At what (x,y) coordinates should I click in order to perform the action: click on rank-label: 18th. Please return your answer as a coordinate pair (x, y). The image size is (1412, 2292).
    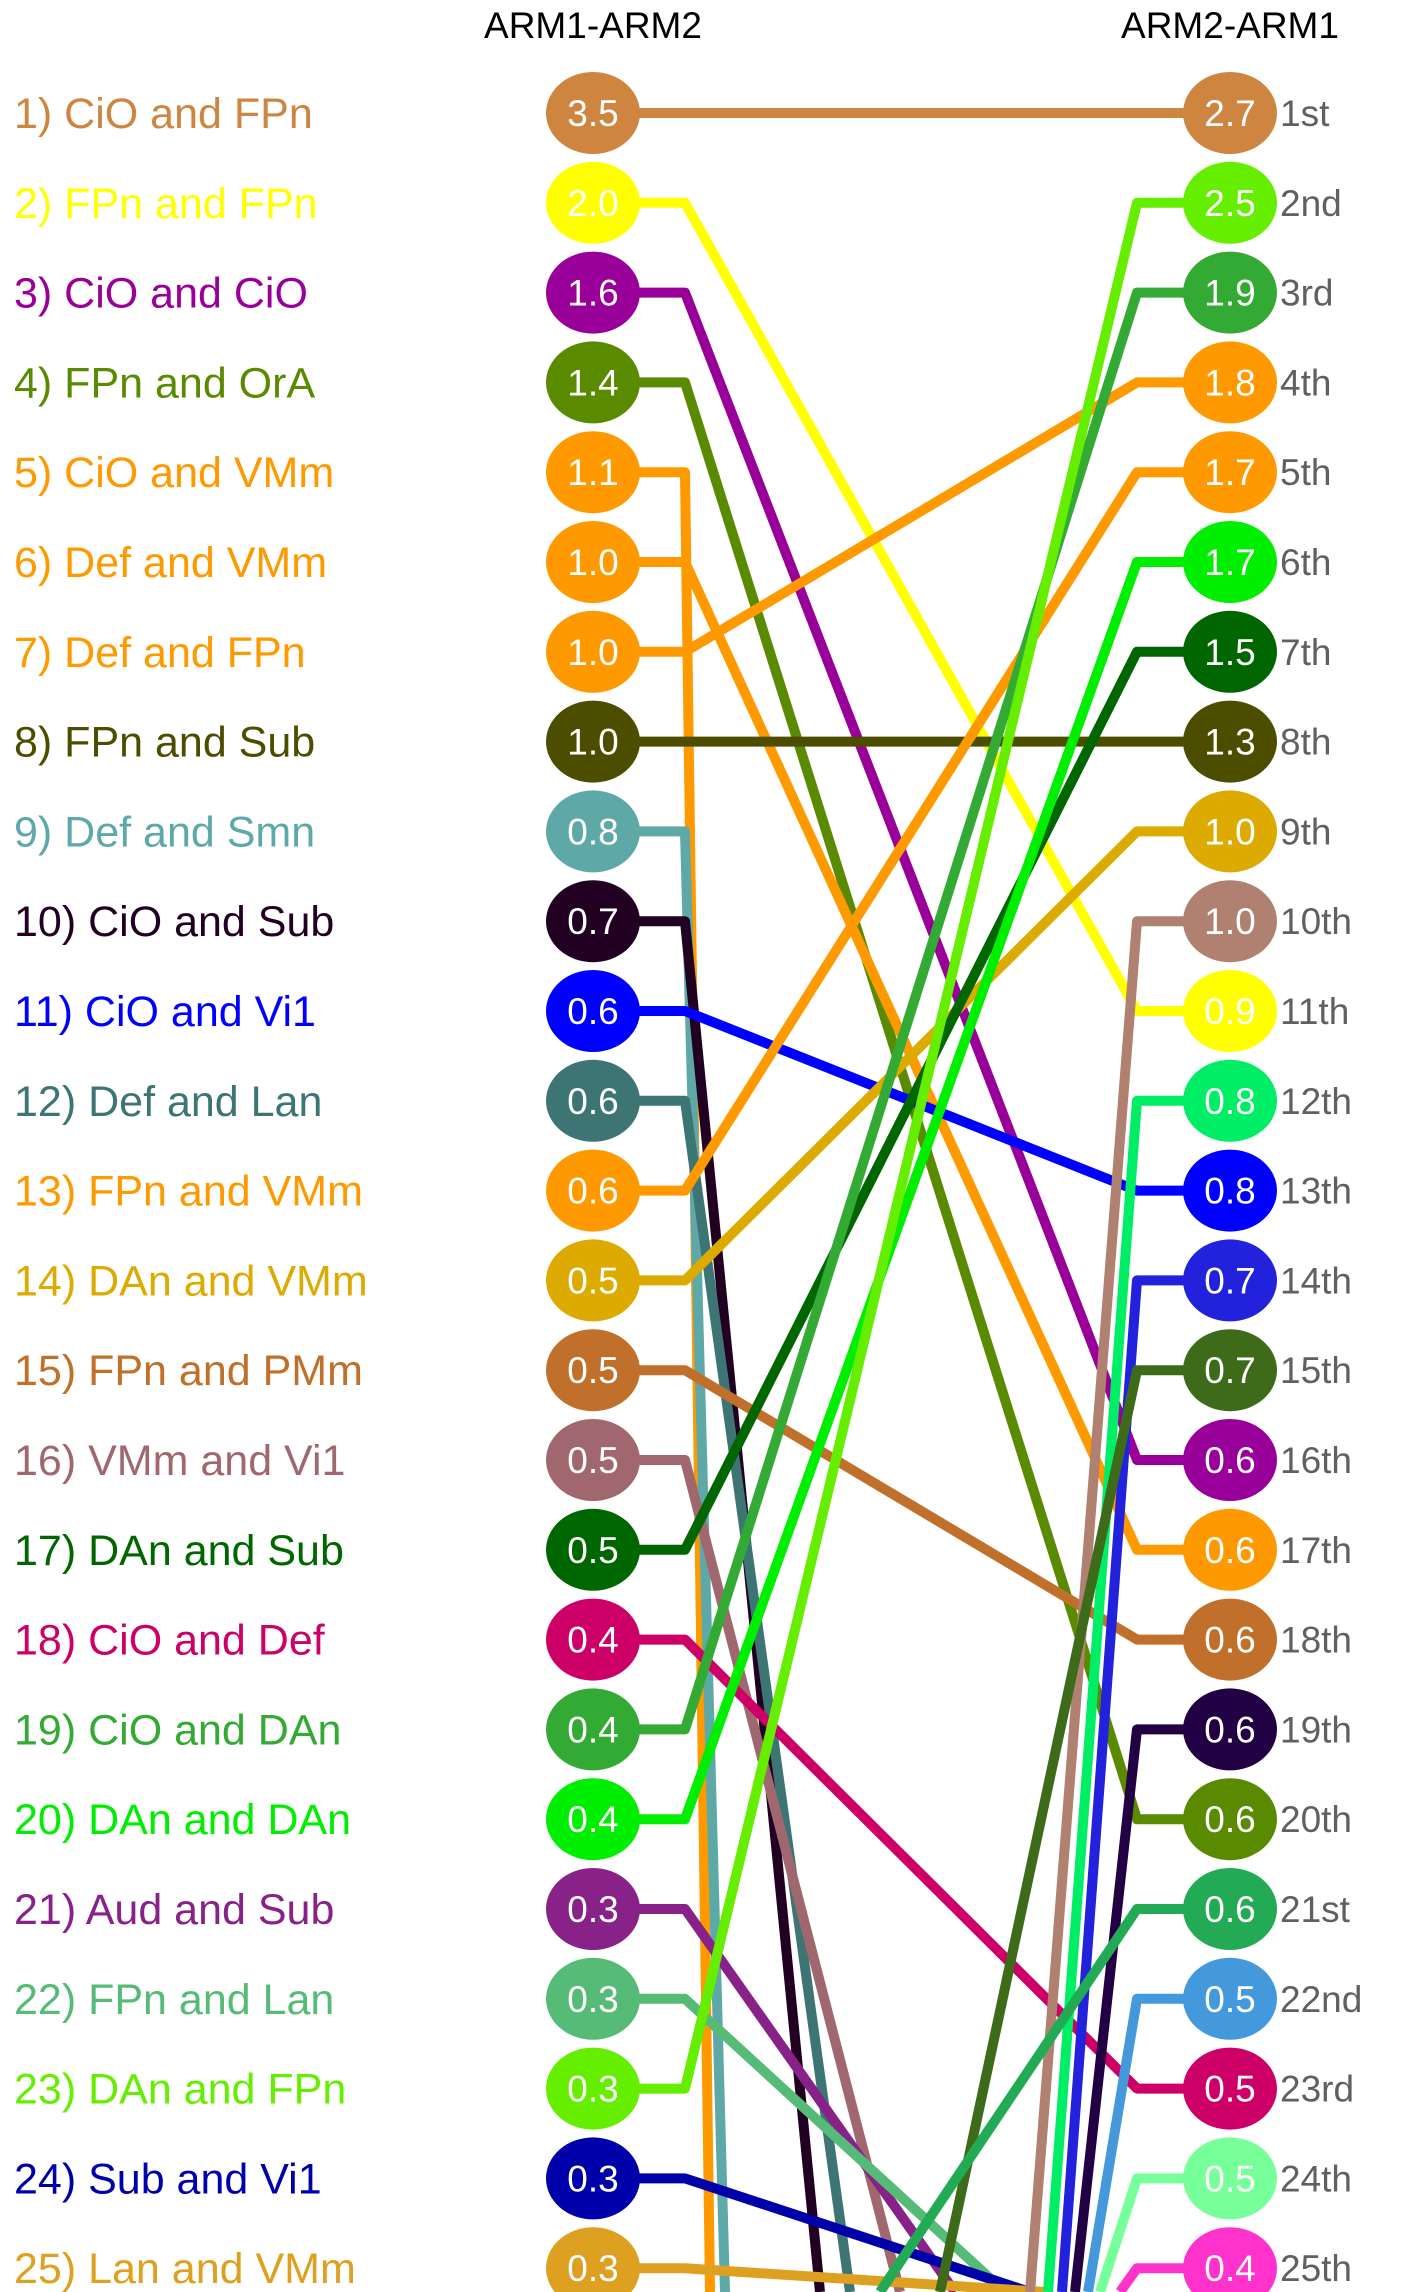
    Looking at the image, I should click on (1316, 1640).